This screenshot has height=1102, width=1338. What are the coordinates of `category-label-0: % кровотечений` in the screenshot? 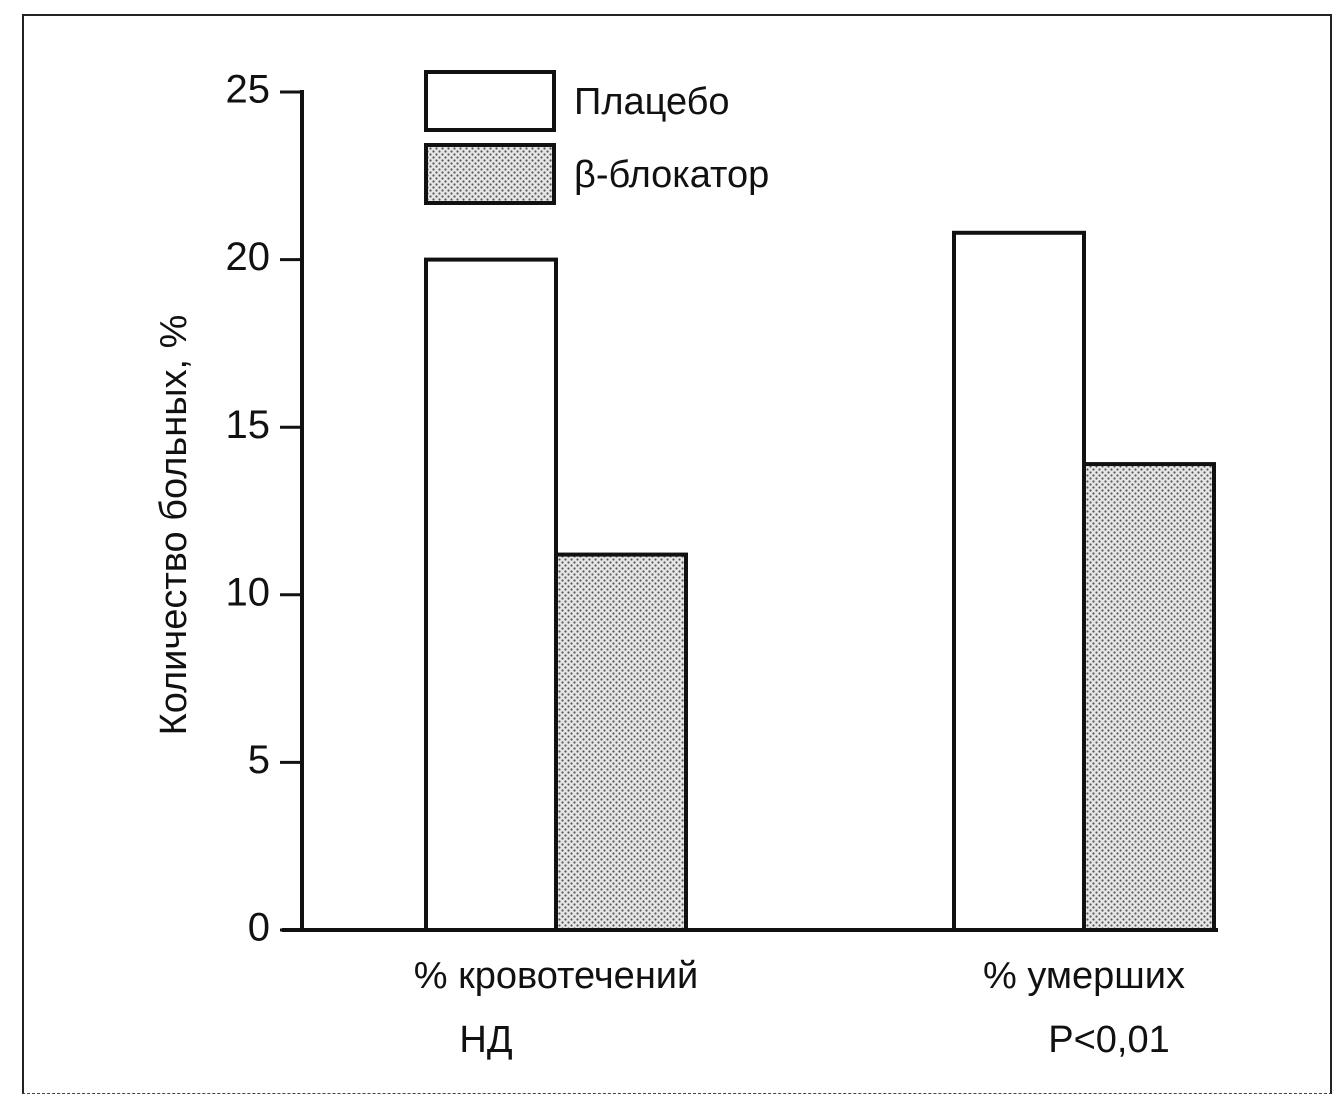 It's located at (556, 976).